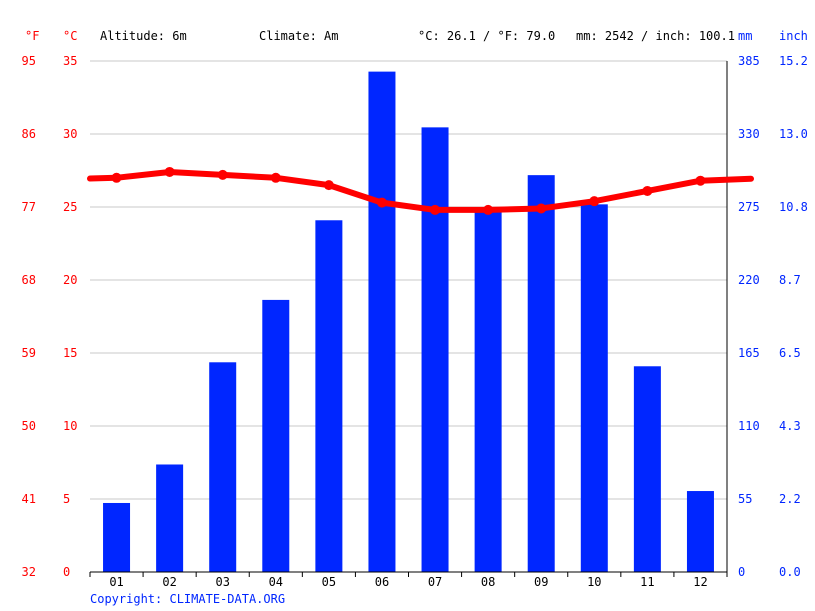 The height and width of the screenshot is (611, 815). What do you see at coordinates (70, 36) in the screenshot?
I see `celsius-unit-label: °C` at bounding box center [70, 36].